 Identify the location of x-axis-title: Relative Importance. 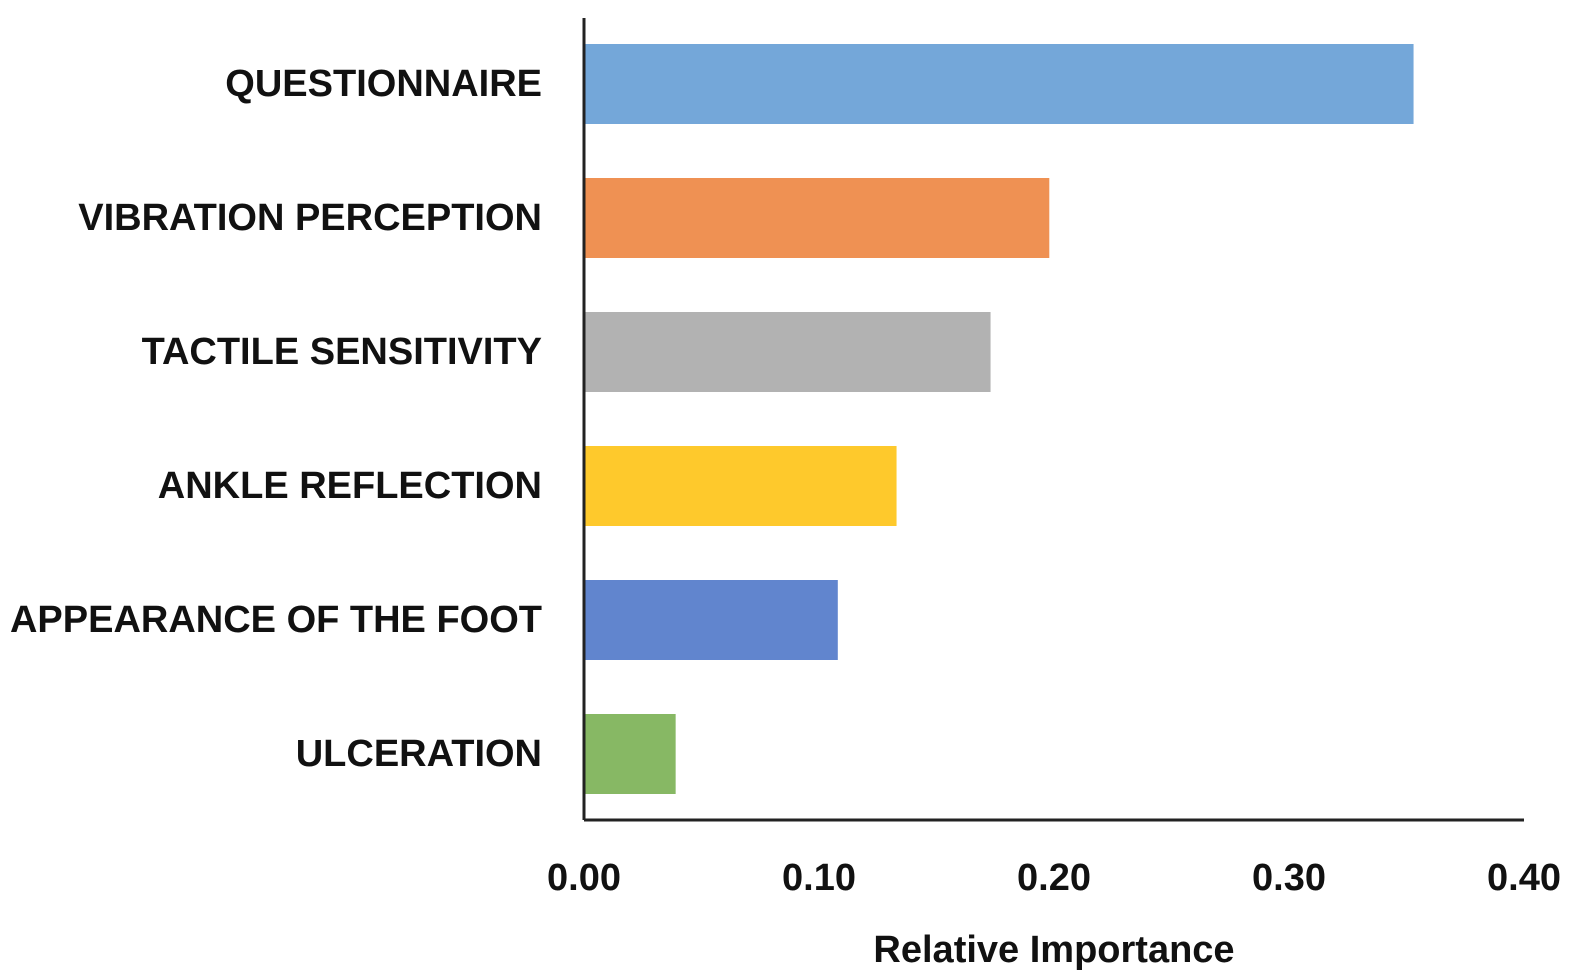
(1053, 950).